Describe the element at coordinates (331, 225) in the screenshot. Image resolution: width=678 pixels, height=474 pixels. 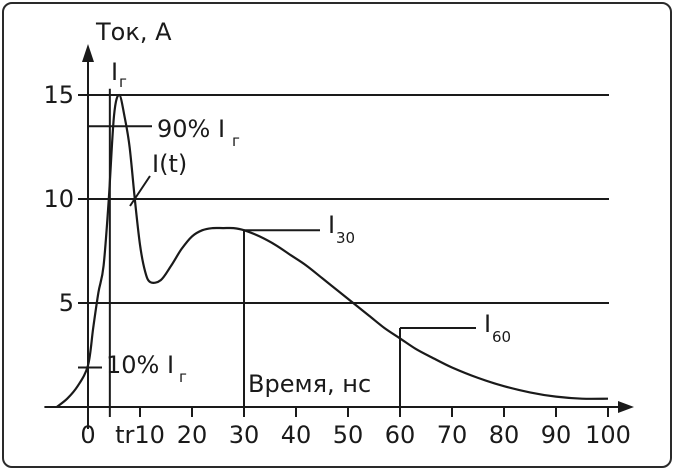
I see `i30-label: I` at that location.